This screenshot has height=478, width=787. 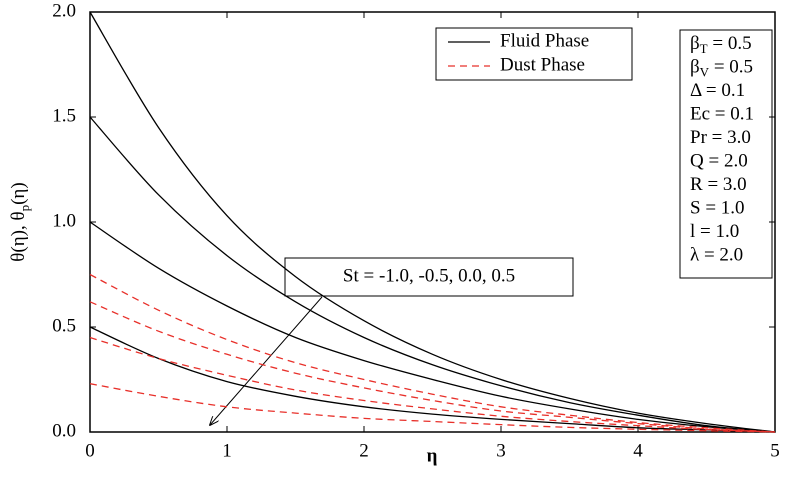 What do you see at coordinates (700, 114) in the screenshot?
I see `parameter-symbol: Ec` at bounding box center [700, 114].